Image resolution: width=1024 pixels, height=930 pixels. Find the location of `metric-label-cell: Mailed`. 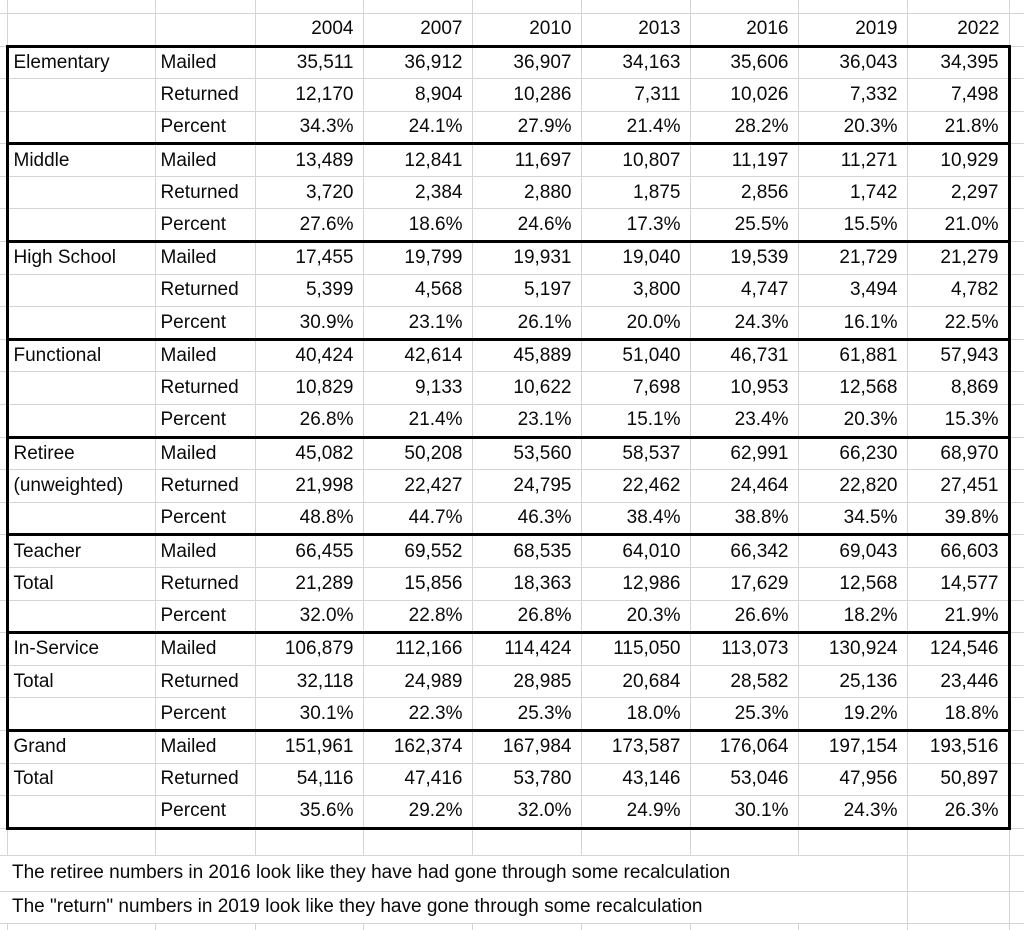

metric-label-cell: Mailed is located at coordinates (205, 648).